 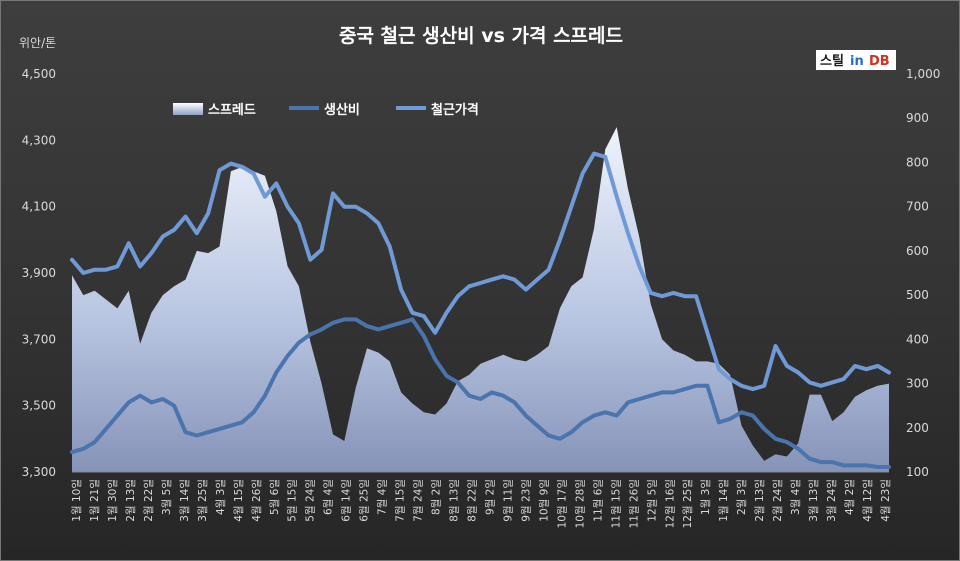 I want to click on x-tick-label: 11월 15일, so click(x=615, y=503).